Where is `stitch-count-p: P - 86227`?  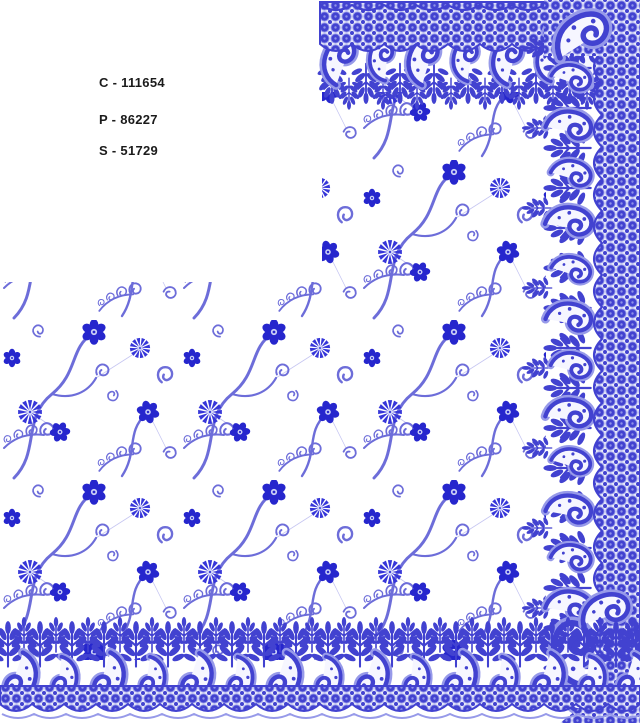 stitch-count-p: P - 86227 is located at coordinates (128, 119).